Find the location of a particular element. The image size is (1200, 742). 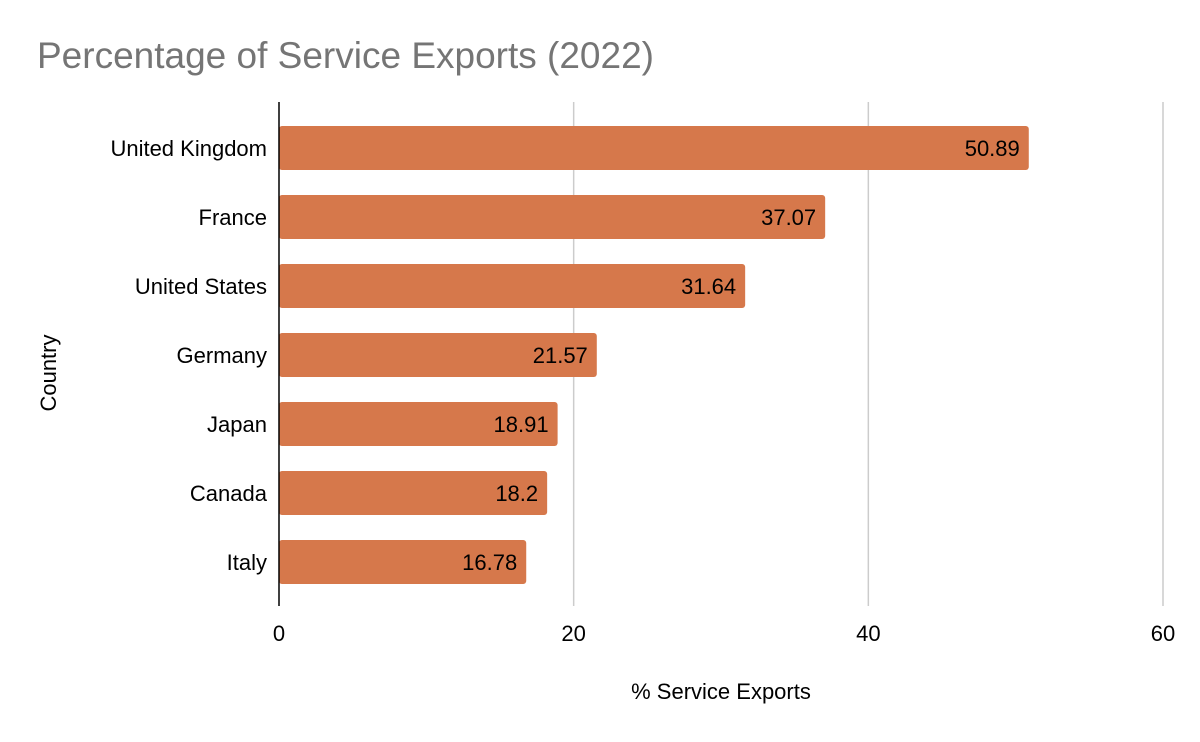

x-tick-label: 60 is located at coordinates (1163, 633).